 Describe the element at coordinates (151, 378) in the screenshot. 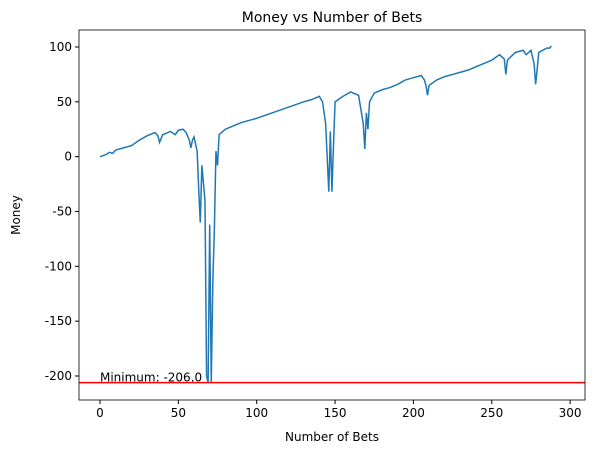

I see `annotation: Minimum: -206.0` at that location.